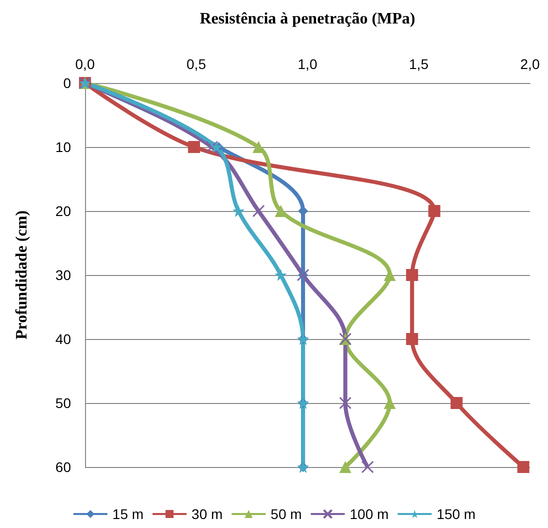 Image resolution: width=548 pixels, height=528 pixels. What do you see at coordinates (63, 147) in the screenshot?
I see `y-tick-label: 10` at bounding box center [63, 147].